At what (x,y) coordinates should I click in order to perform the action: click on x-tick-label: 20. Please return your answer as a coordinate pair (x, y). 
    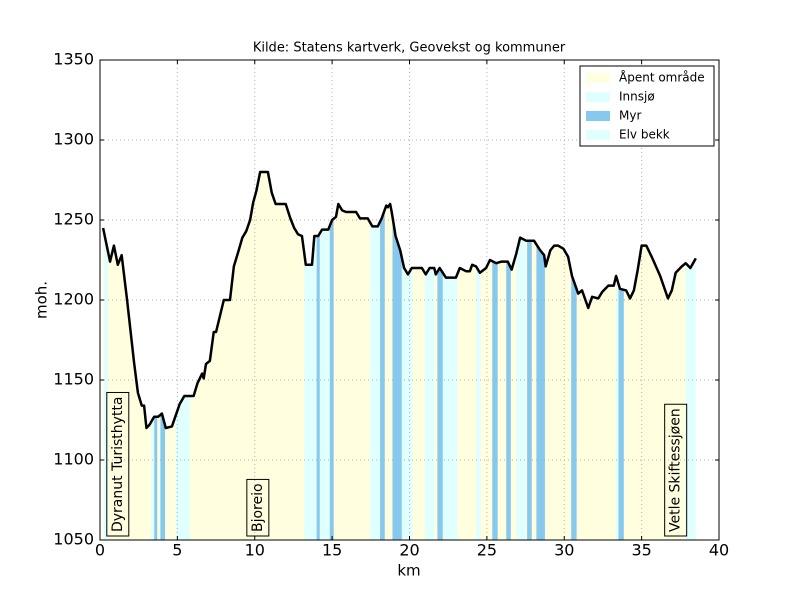
    Looking at the image, I should click on (409, 550).